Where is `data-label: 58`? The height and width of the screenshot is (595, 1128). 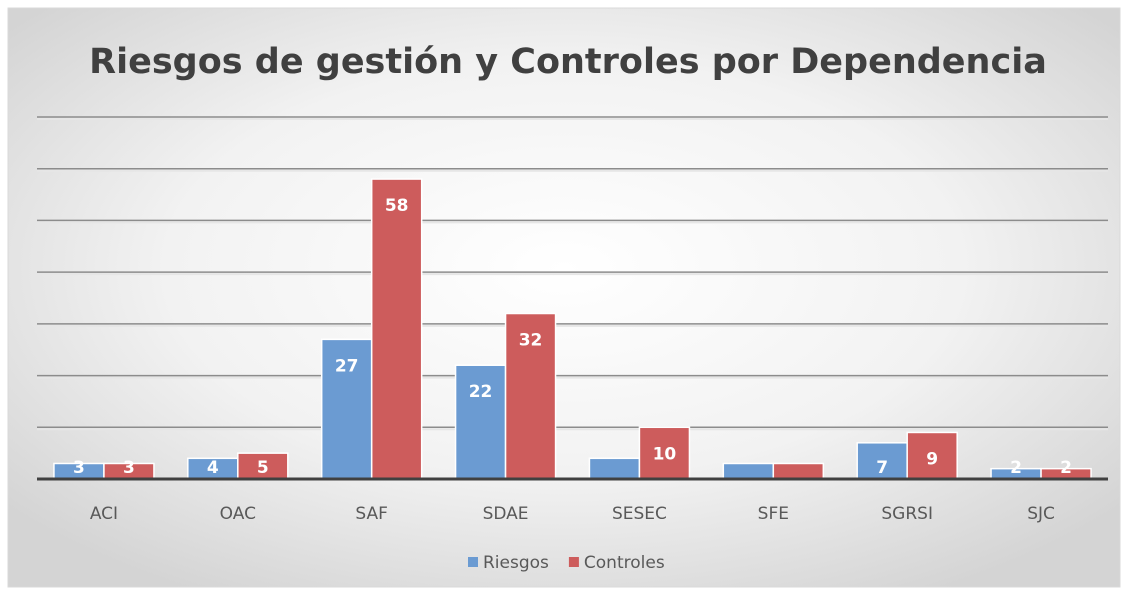 data-label: 58 is located at coordinates (397, 206).